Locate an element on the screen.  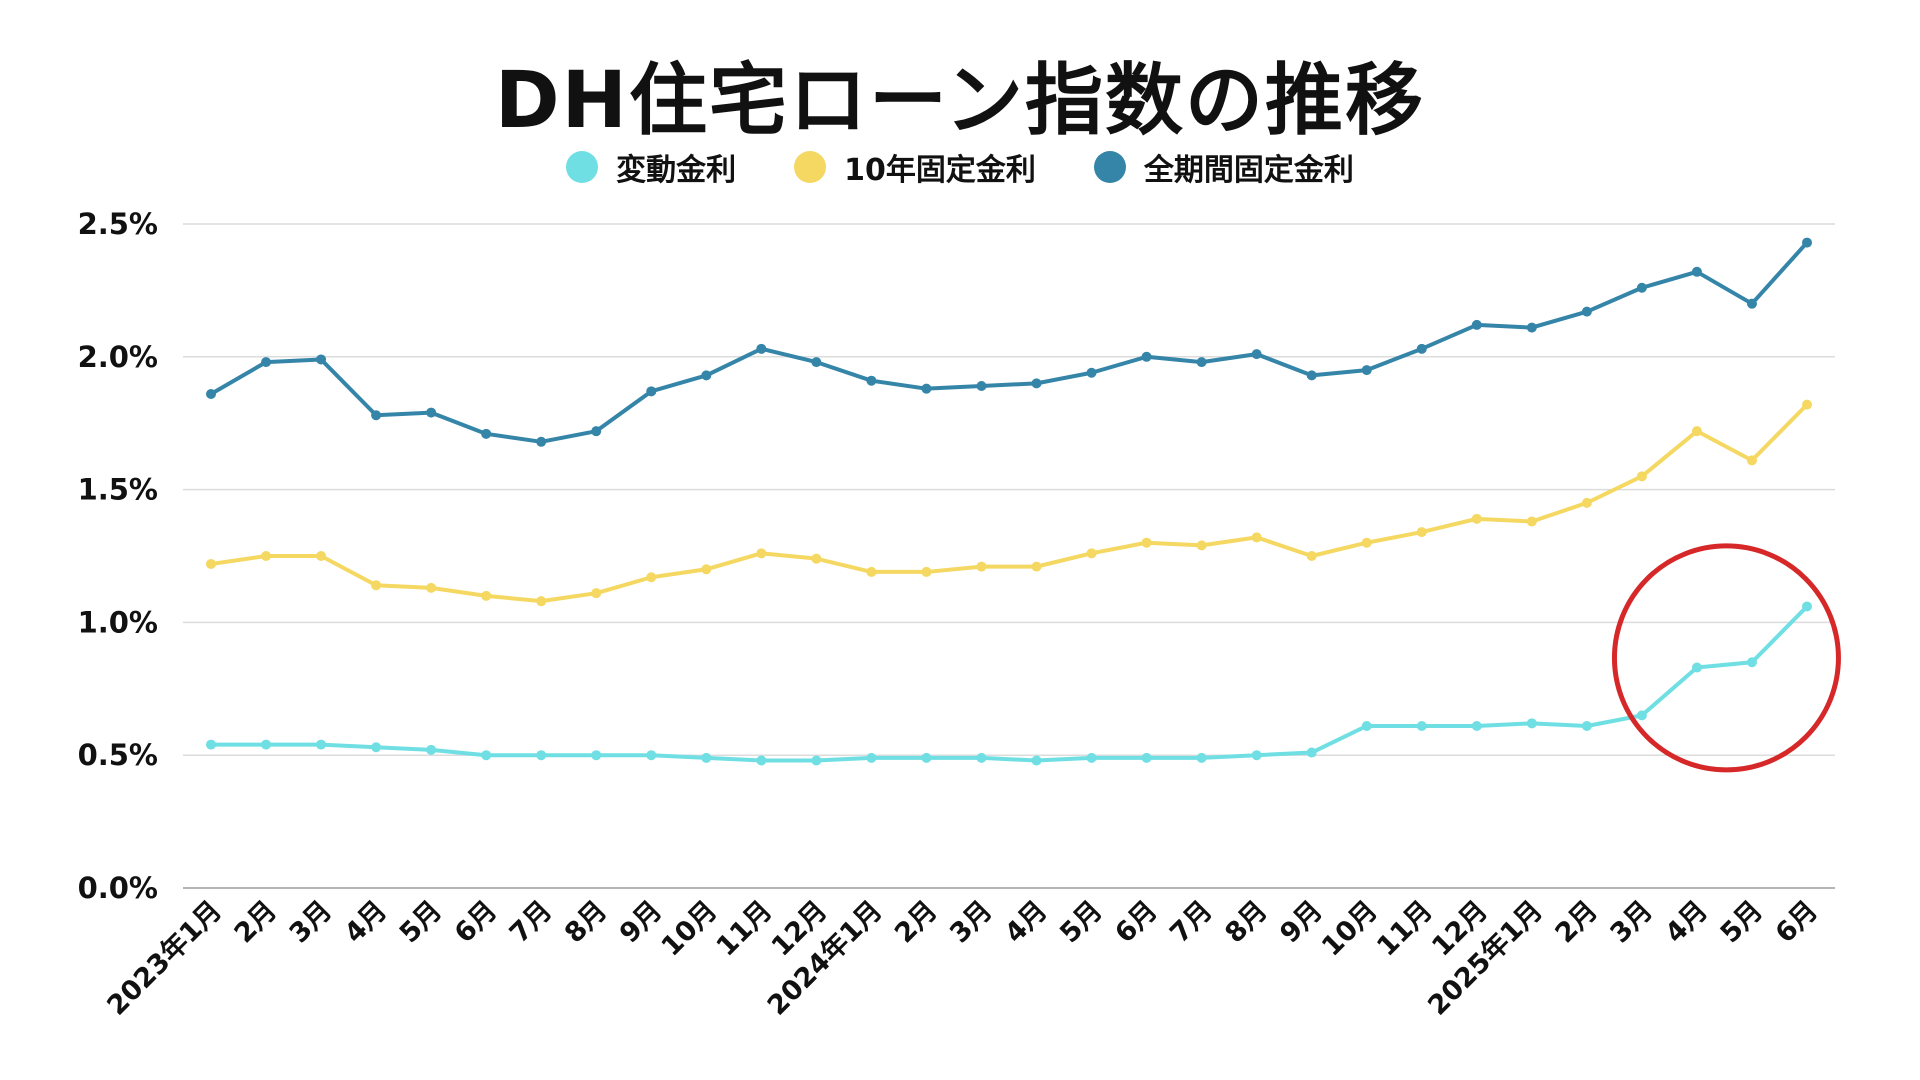
legend-item-full-term: 全期間固定金利 is located at coordinates (1223, 167).